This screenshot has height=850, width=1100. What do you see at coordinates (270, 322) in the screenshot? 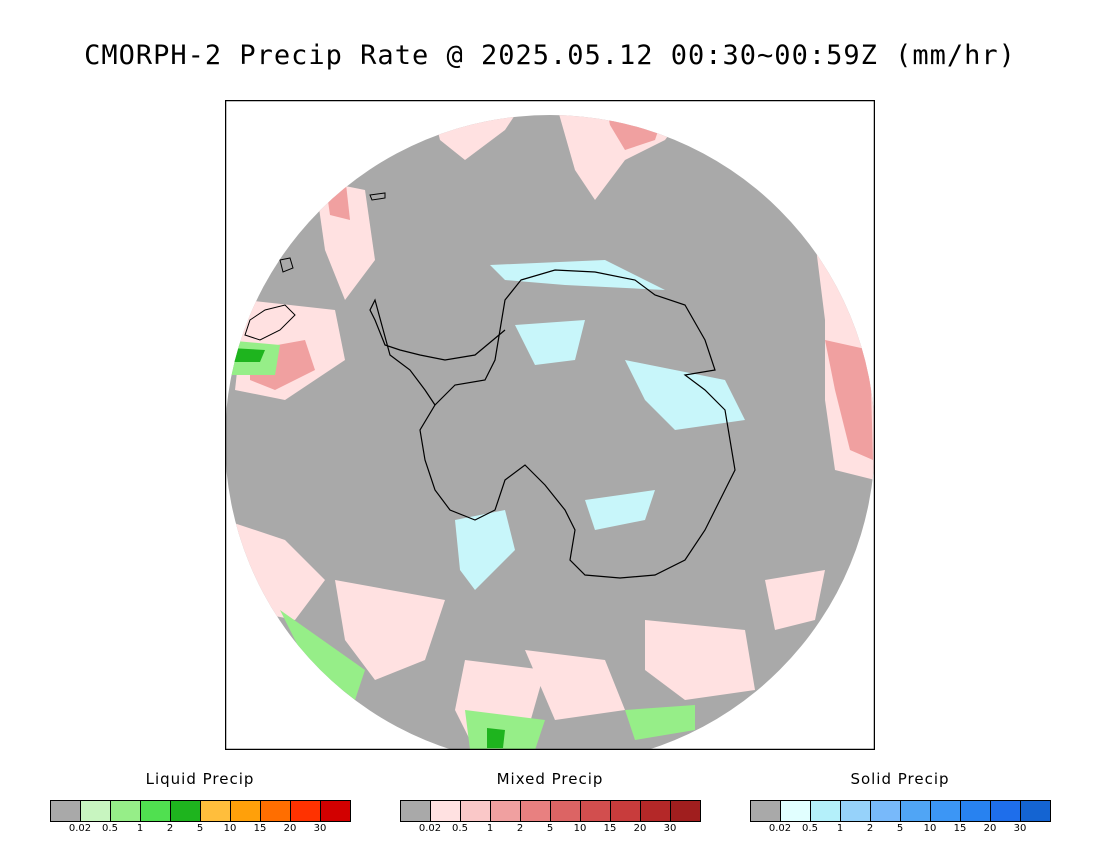
I see `south-america-coastline` at bounding box center [270, 322].